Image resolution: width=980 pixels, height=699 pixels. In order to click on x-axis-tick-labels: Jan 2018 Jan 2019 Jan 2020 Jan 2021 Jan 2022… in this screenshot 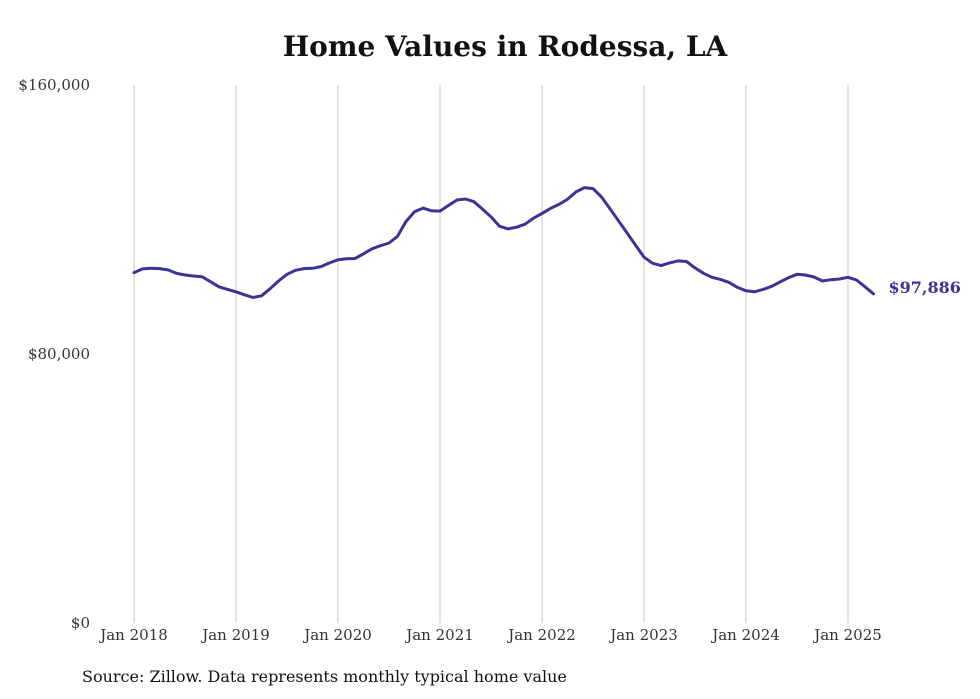, I will do `click(490, 635)`.